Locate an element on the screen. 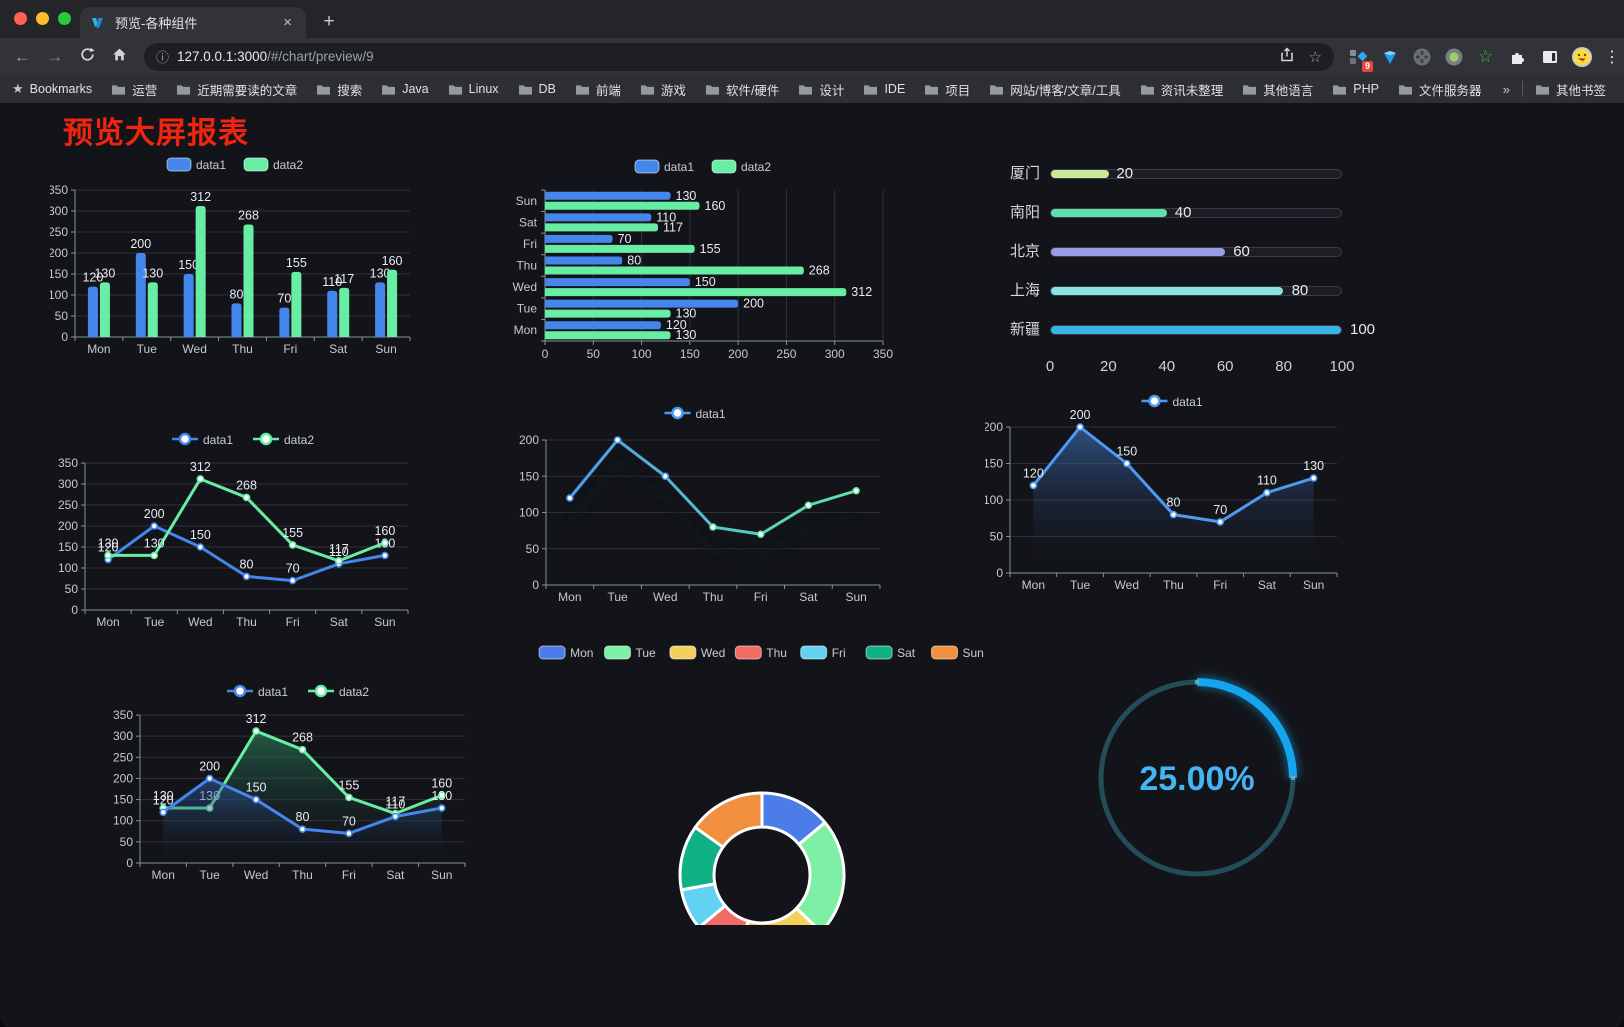  chart-progress-bars: 厦门 20 南阳 40 北京 60 上海 80 新疆 100 0 20 40 60 80 100 is located at coordinates (1187, 275).